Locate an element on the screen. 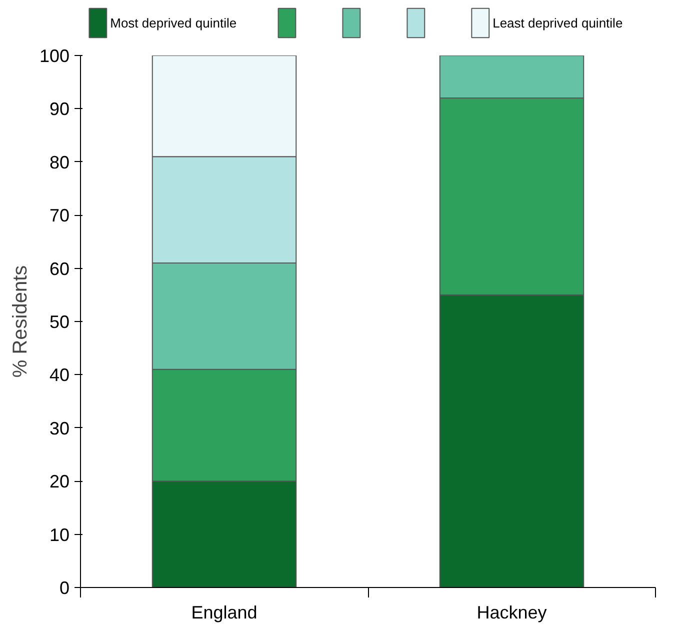 The height and width of the screenshot is (636, 673). y-tick-label: 80 is located at coordinates (59, 162).